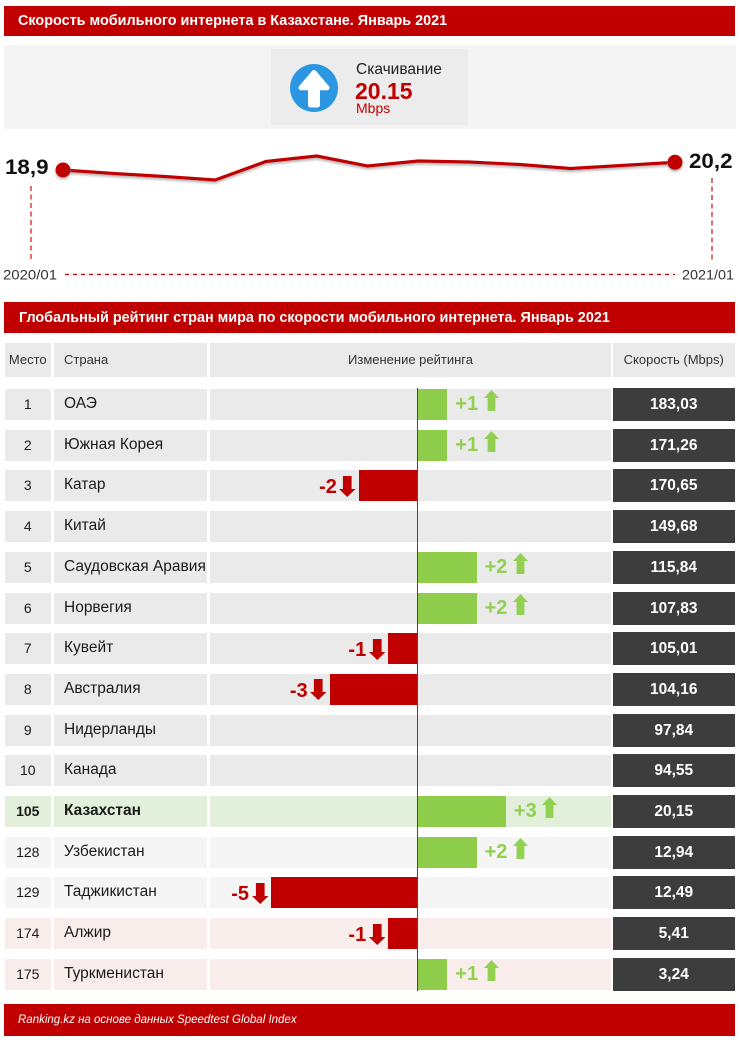  Describe the element at coordinates (30, 275) in the screenshot. I see `svg-text: 2020/01` at that location.